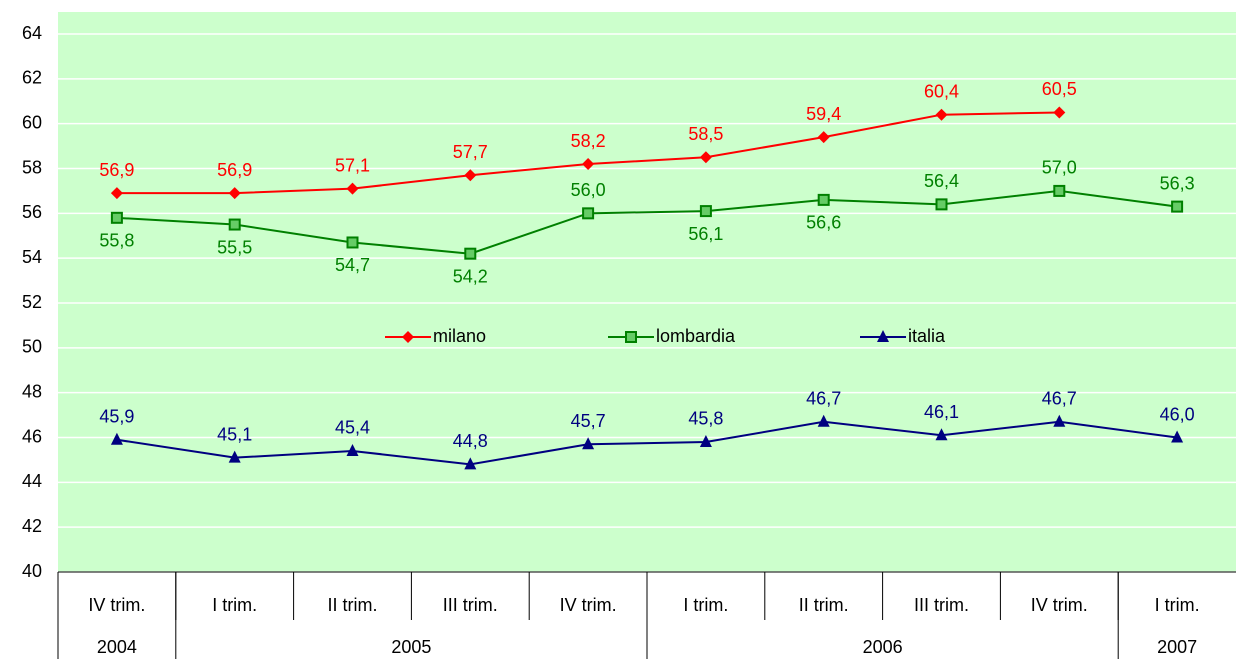 This screenshot has height=659, width=1236. What do you see at coordinates (32, 526) in the screenshot?
I see `y-tick-label: 42` at bounding box center [32, 526].